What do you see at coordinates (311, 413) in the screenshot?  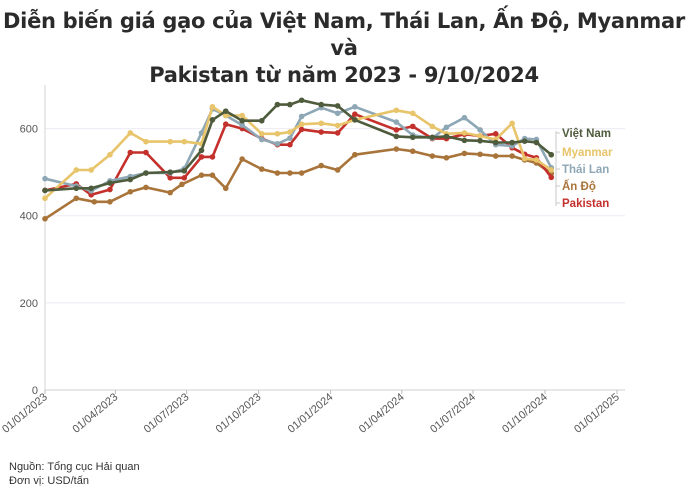 I see `x-tick-label: 01/01/2024` at bounding box center [311, 413].